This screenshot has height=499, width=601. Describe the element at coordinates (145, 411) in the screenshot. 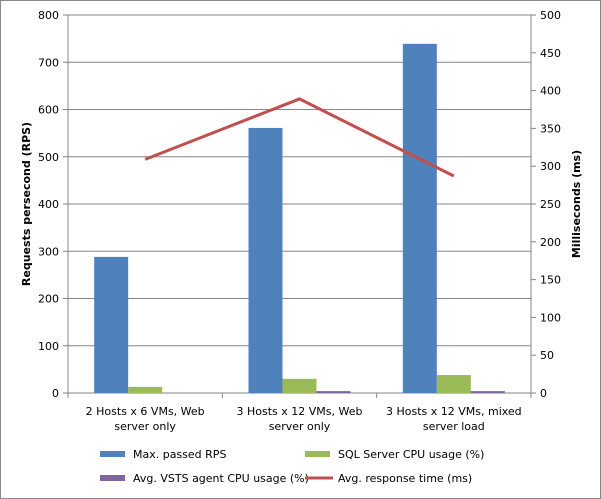

I see `x-tick-label: 2 Hosts x 6 VMs, Web` at that location.